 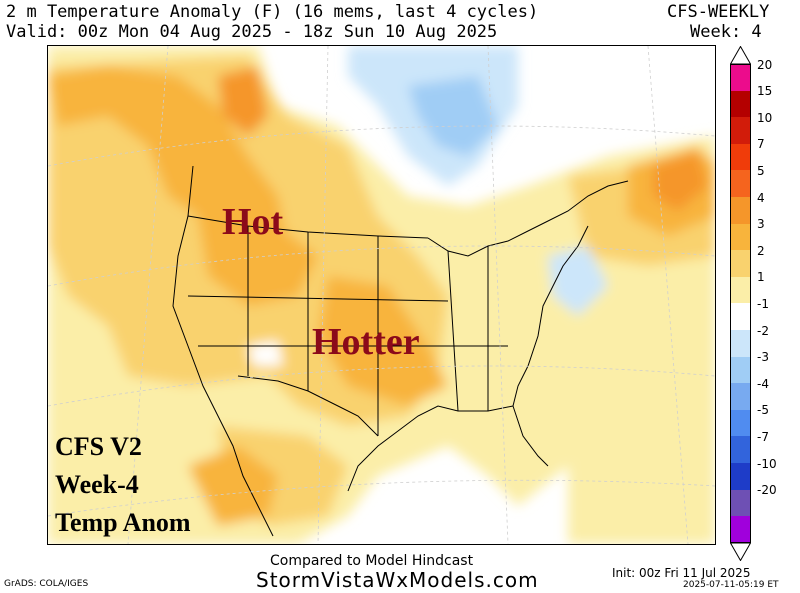 I want to click on model-name: CFS-WEEKLY, so click(x=718, y=12).